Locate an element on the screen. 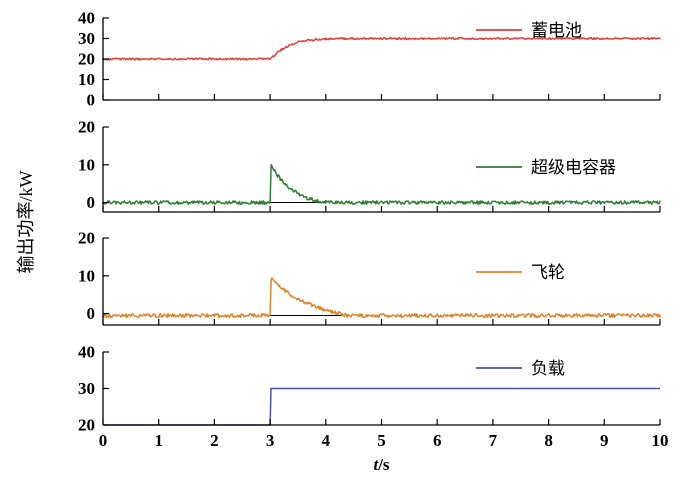  x-tick-label: 5 is located at coordinates (381, 440).